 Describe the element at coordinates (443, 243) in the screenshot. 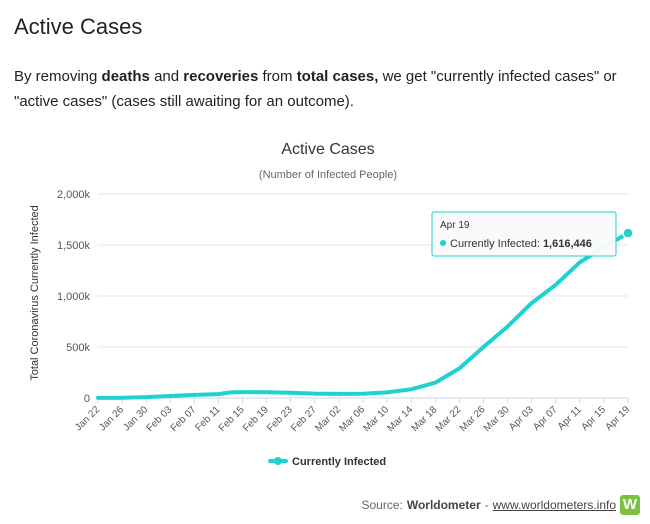

I see `tooltip-marker` at that location.